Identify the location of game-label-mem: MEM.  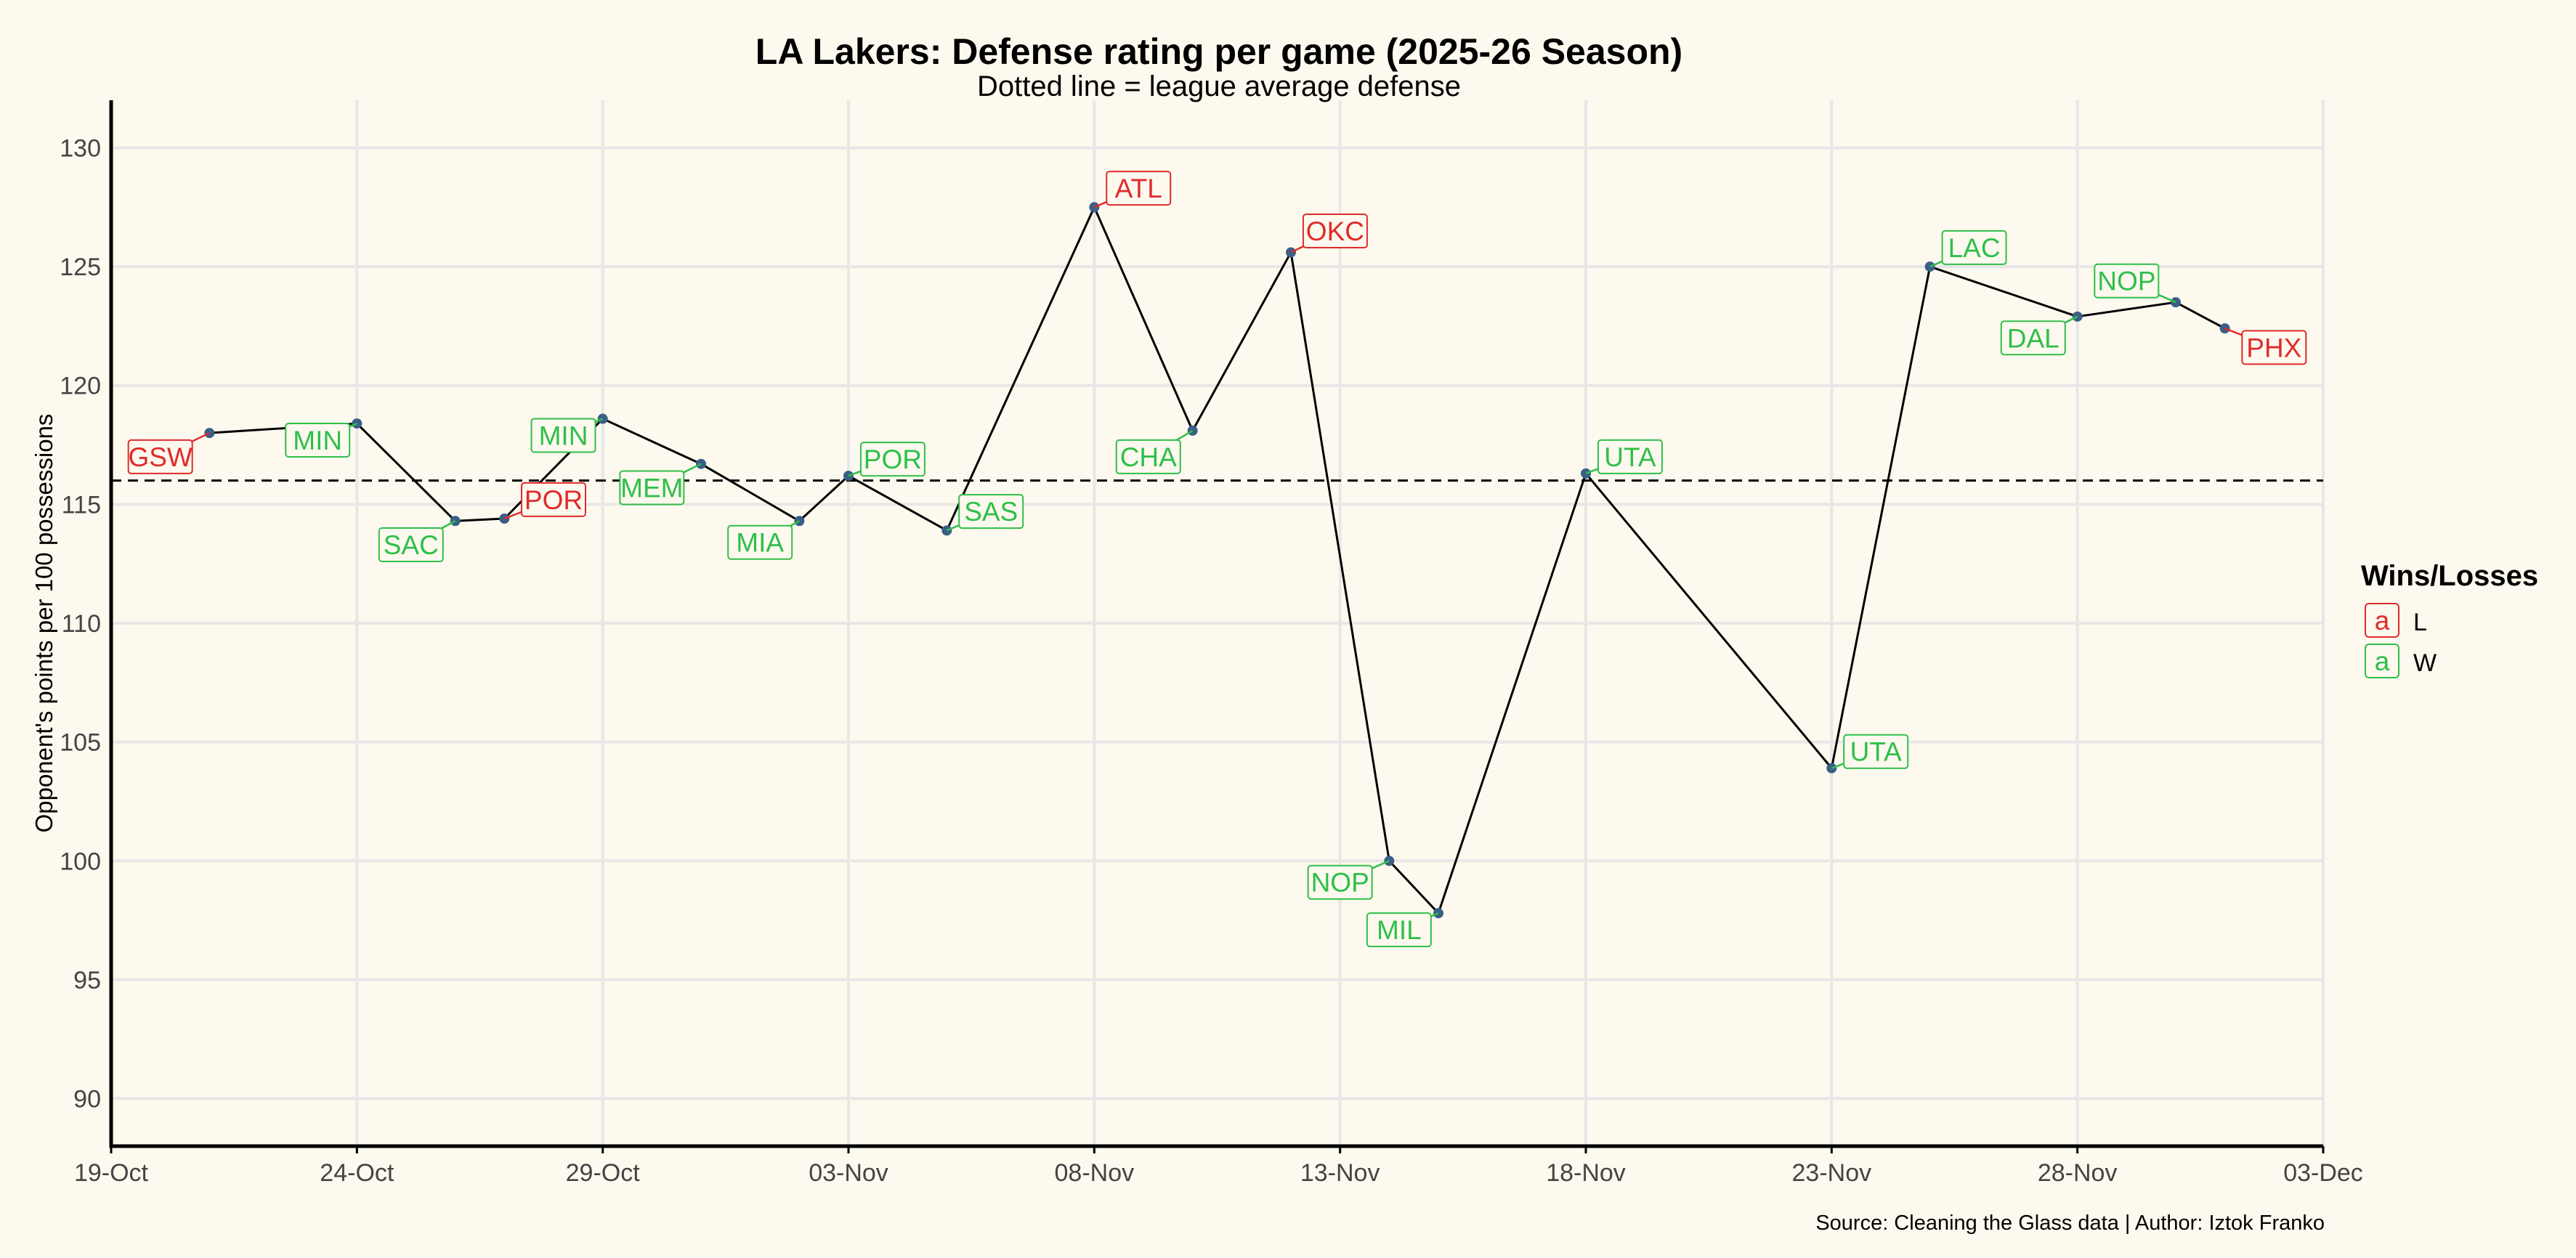
(651, 488).